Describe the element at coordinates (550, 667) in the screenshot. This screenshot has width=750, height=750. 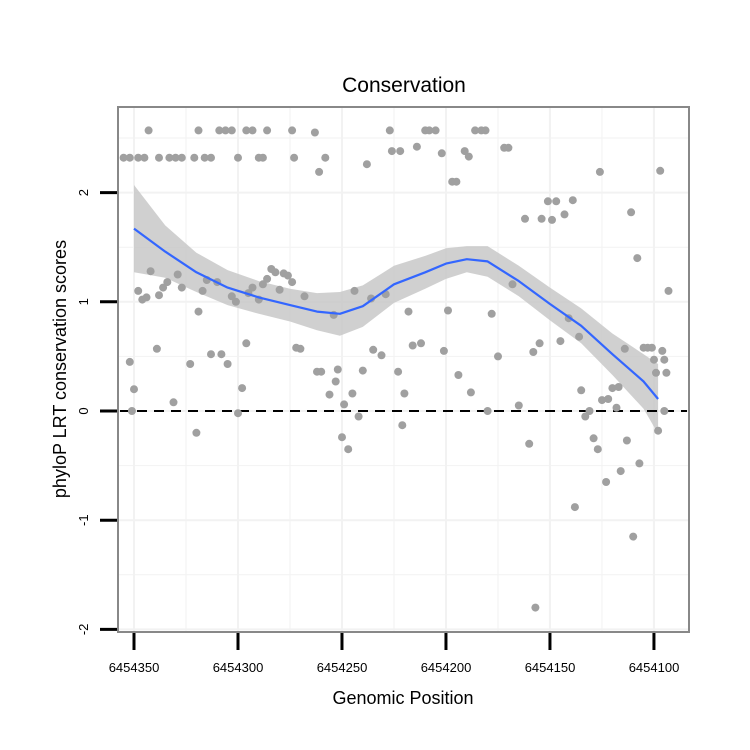
I see `x-tick-label: 6454150` at that location.